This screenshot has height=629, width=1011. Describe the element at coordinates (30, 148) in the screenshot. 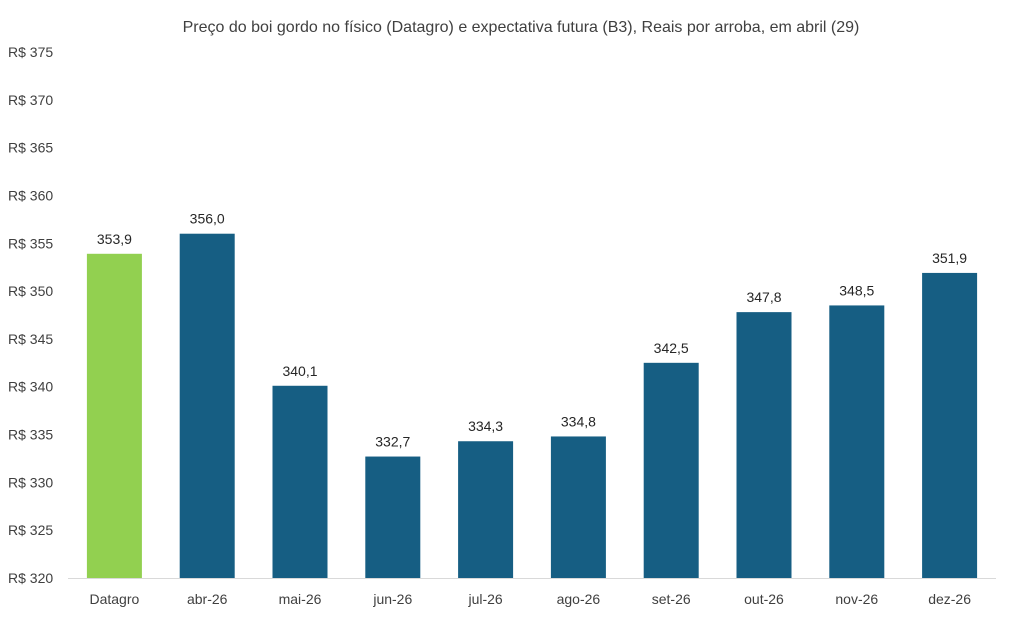

I see `y-tick-label: R$ 365` at that location.